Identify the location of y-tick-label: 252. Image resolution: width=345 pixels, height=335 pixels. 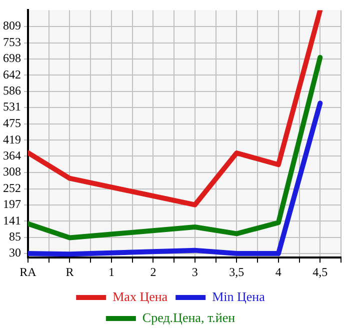
(12, 187).